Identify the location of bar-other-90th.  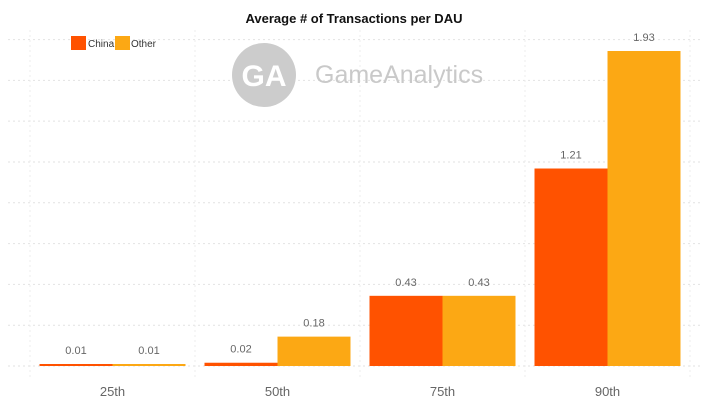
(644, 208).